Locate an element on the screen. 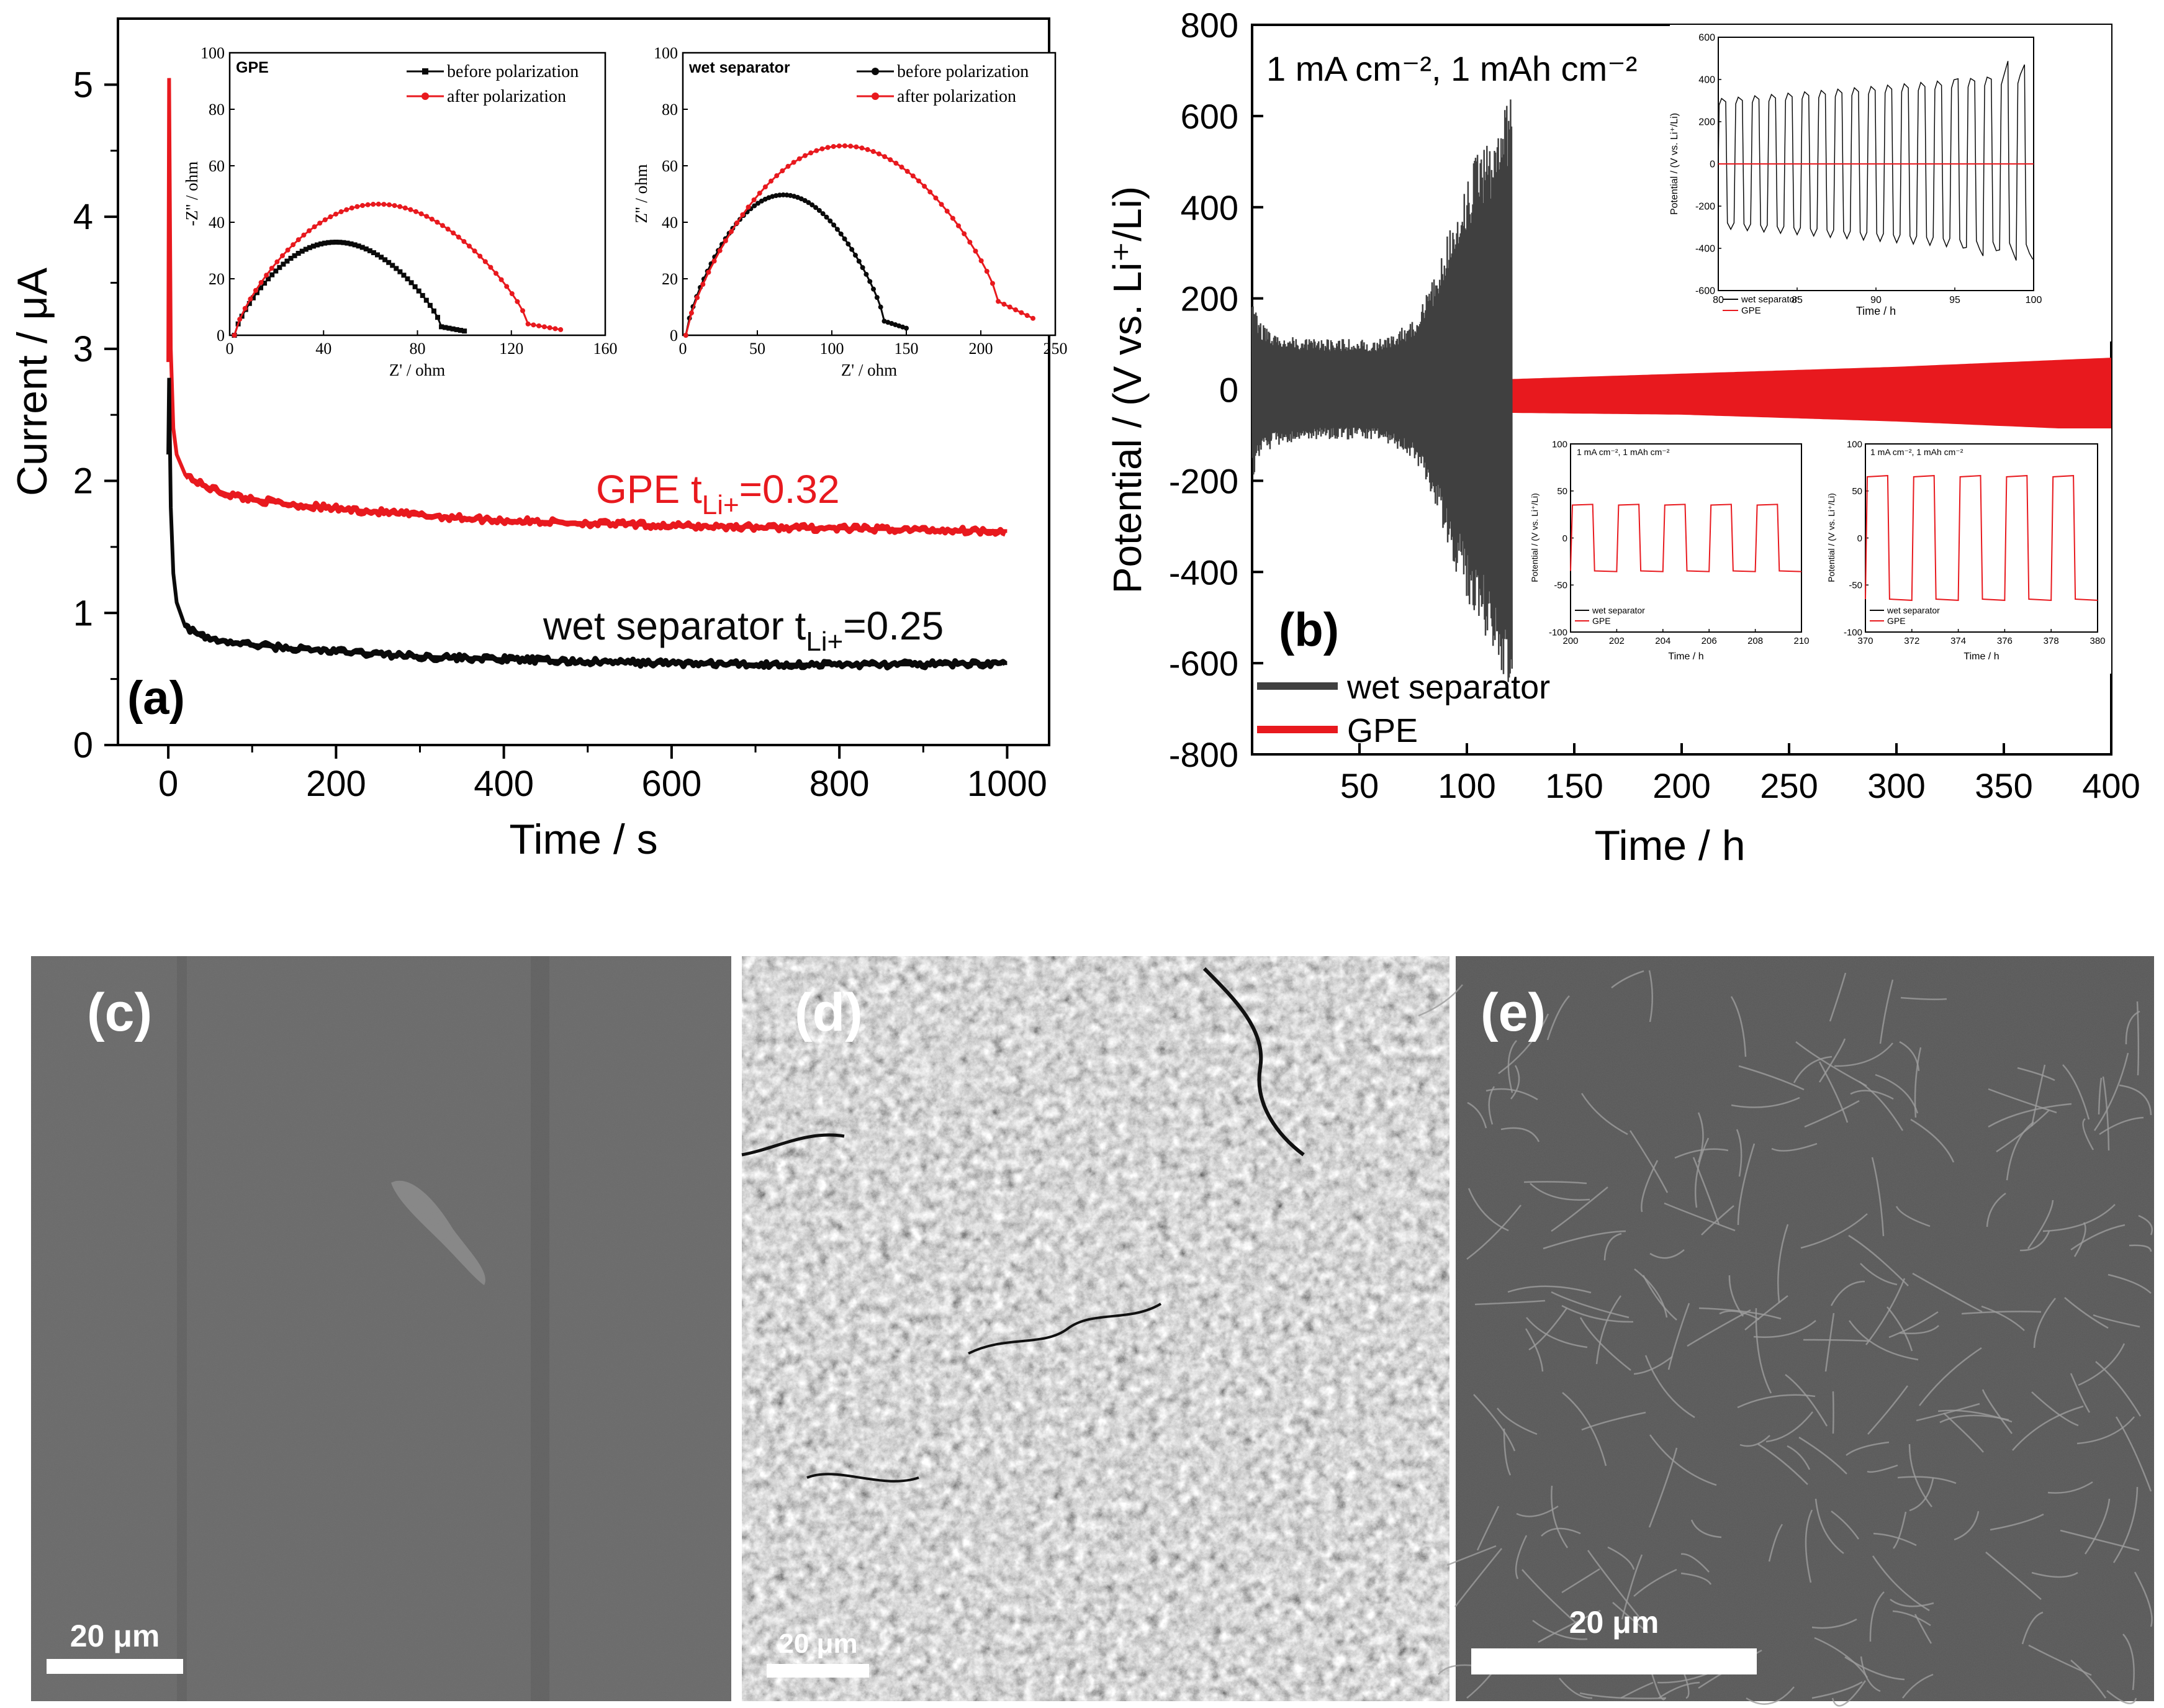  inset-right-series is located at coordinates (1982, 538).